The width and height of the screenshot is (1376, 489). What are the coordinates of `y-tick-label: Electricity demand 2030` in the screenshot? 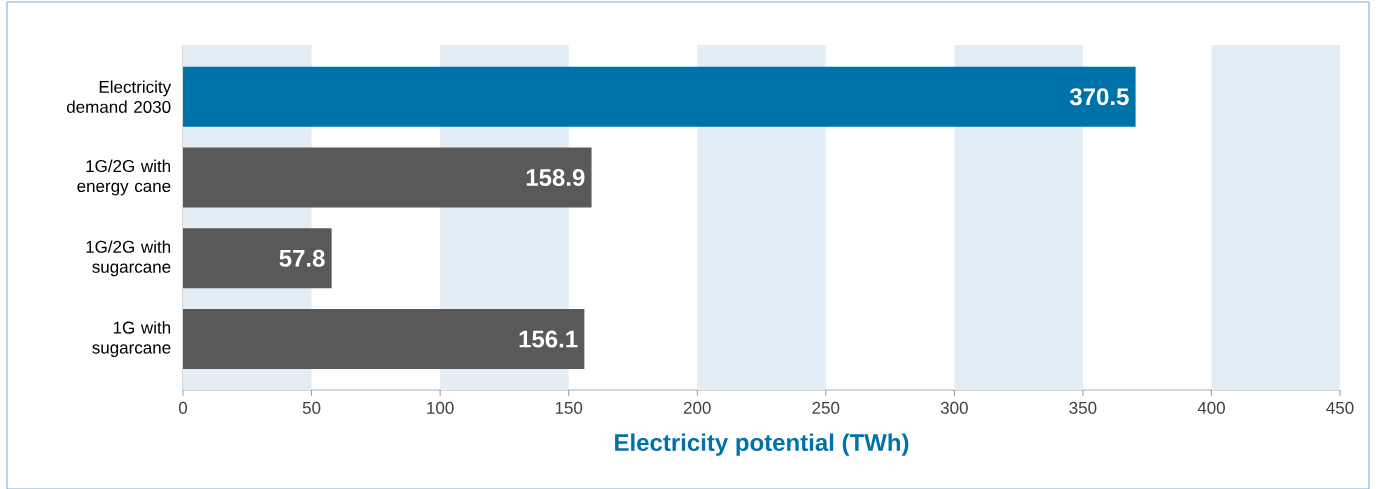 It's located at (119, 96).